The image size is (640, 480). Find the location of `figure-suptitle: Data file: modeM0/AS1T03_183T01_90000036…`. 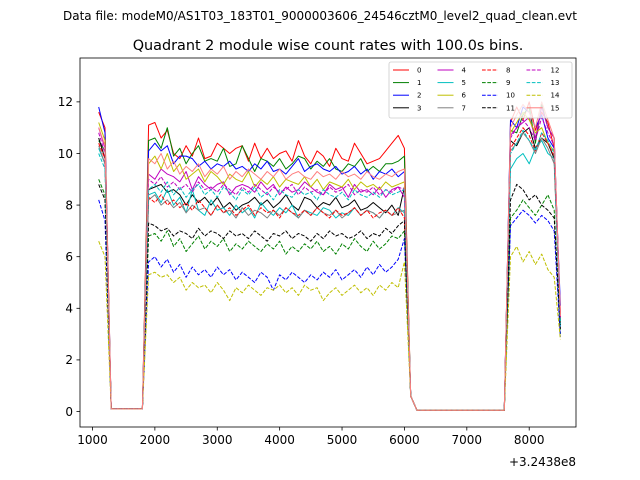

figure-suptitle: Data file: modeM0/AS1T03_183T01_90000036… is located at coordinates (320, 16).